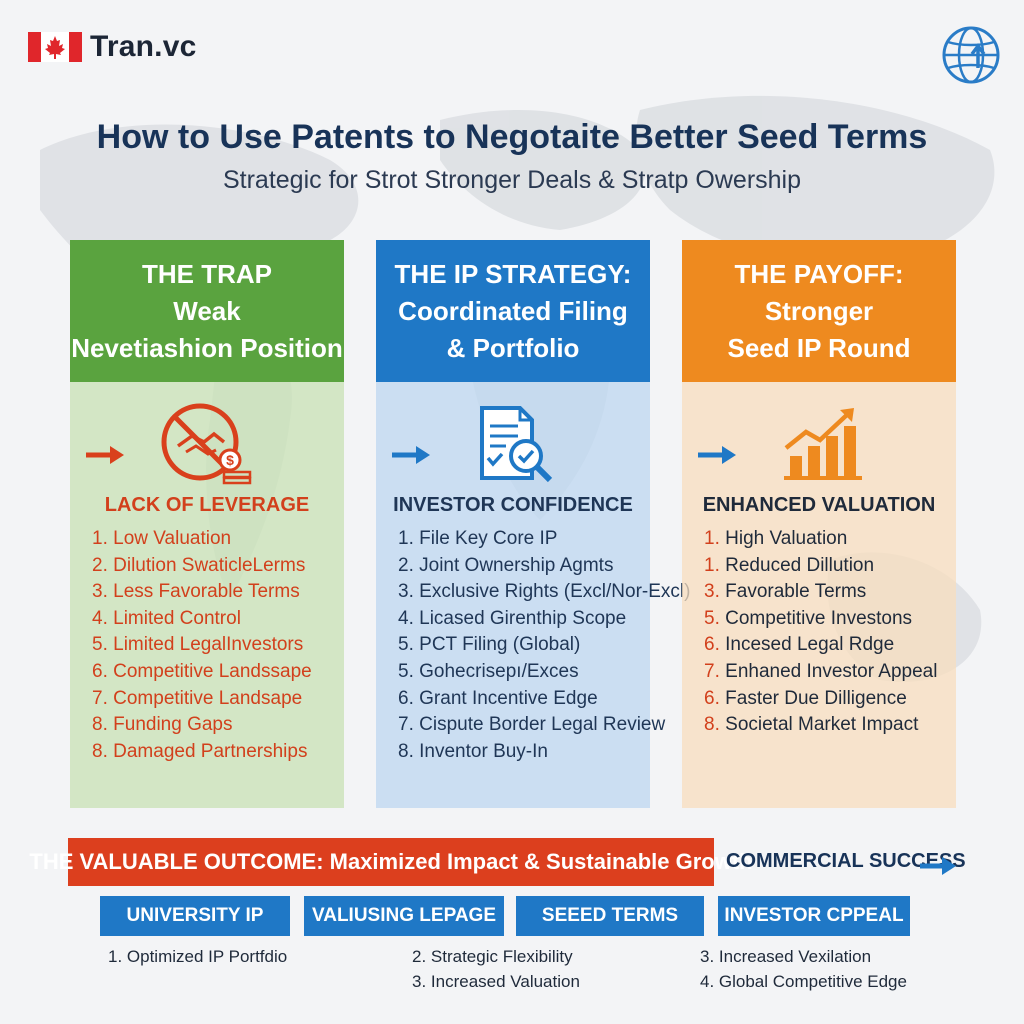 Image resolution: width=1024 pixels, height=1024 pixels. I want to click on list-item: 8. Inventor Buy-In, so click(544, 752).